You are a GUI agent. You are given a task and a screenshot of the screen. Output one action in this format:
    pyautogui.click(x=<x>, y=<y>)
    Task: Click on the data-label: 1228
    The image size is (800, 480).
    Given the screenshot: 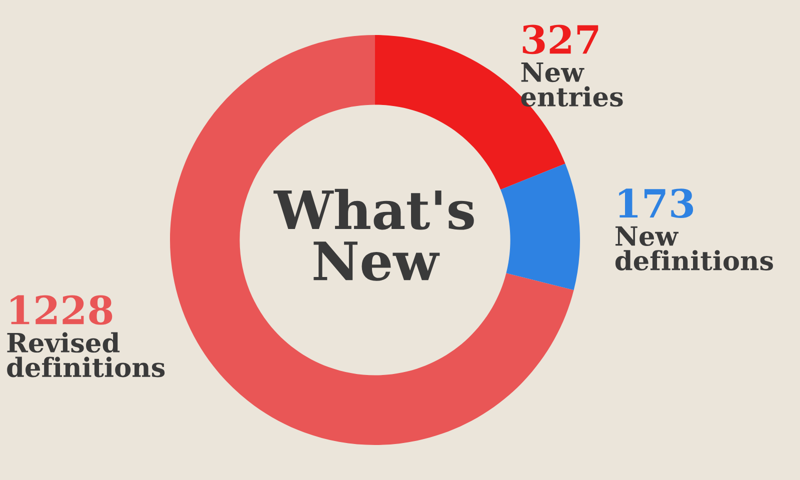 What is the action you would take?
    pyautogui.click(x=61, y=310)
    